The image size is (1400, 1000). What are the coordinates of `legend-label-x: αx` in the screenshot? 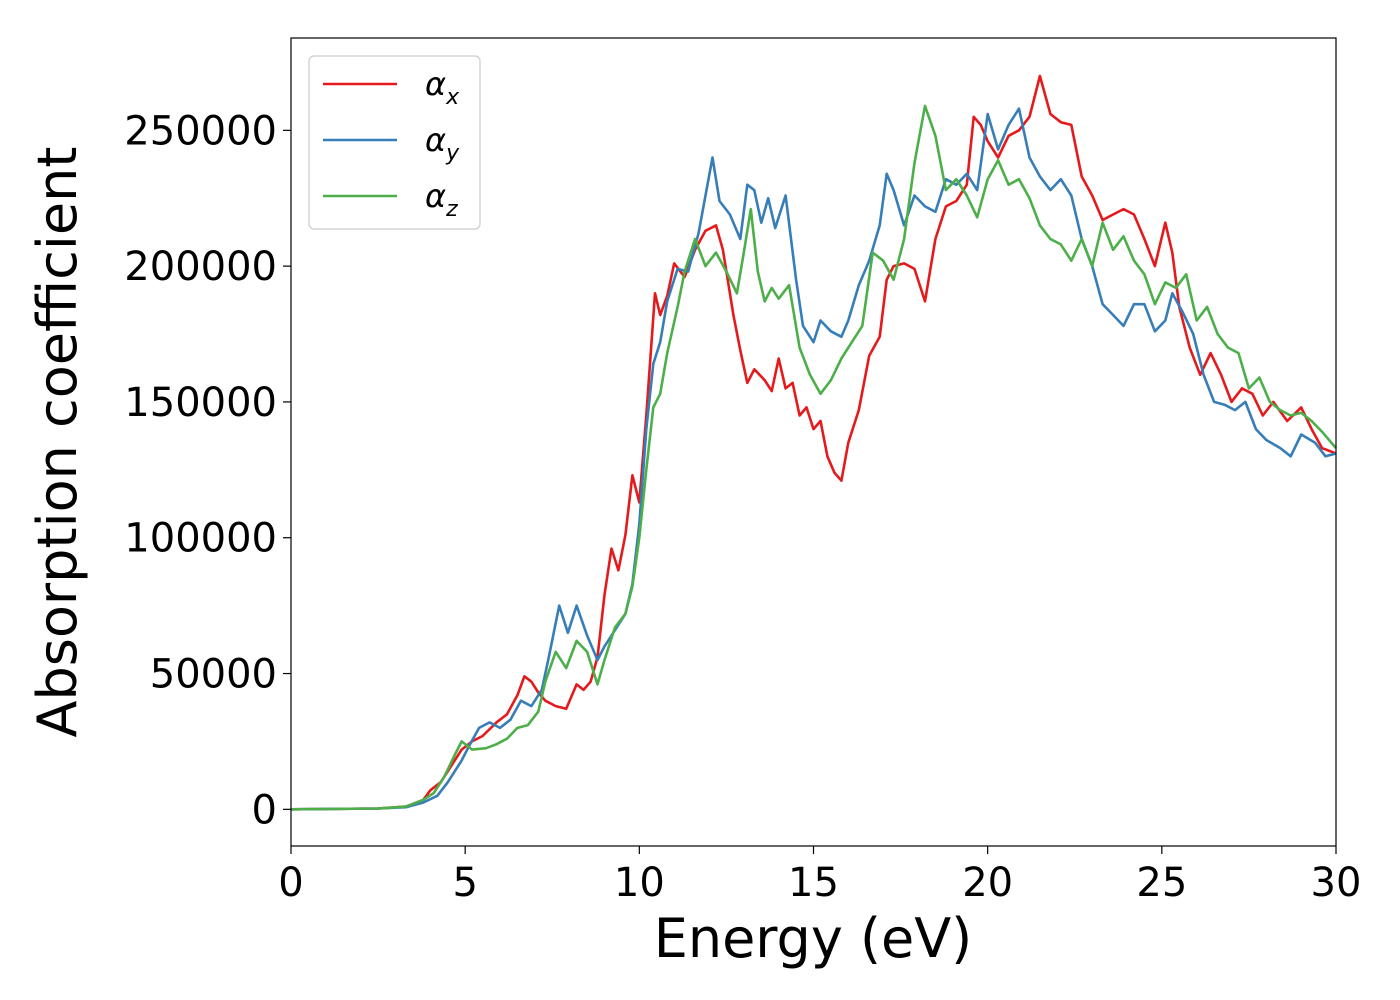 It's located at (442, 87).